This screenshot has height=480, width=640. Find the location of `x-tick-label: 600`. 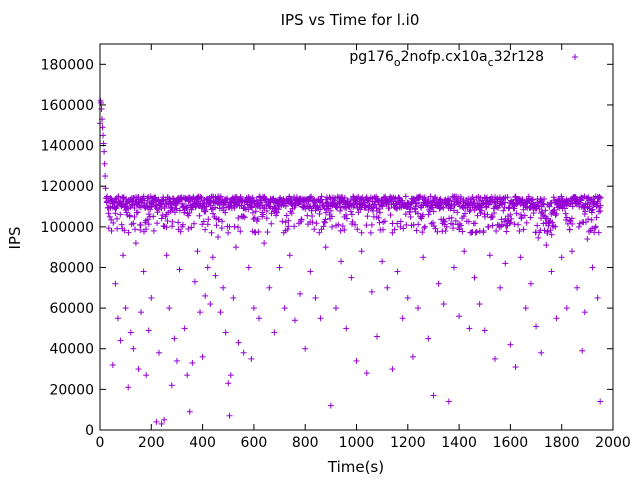

x-tick-label: 600 is located at coordinates (254, 443).